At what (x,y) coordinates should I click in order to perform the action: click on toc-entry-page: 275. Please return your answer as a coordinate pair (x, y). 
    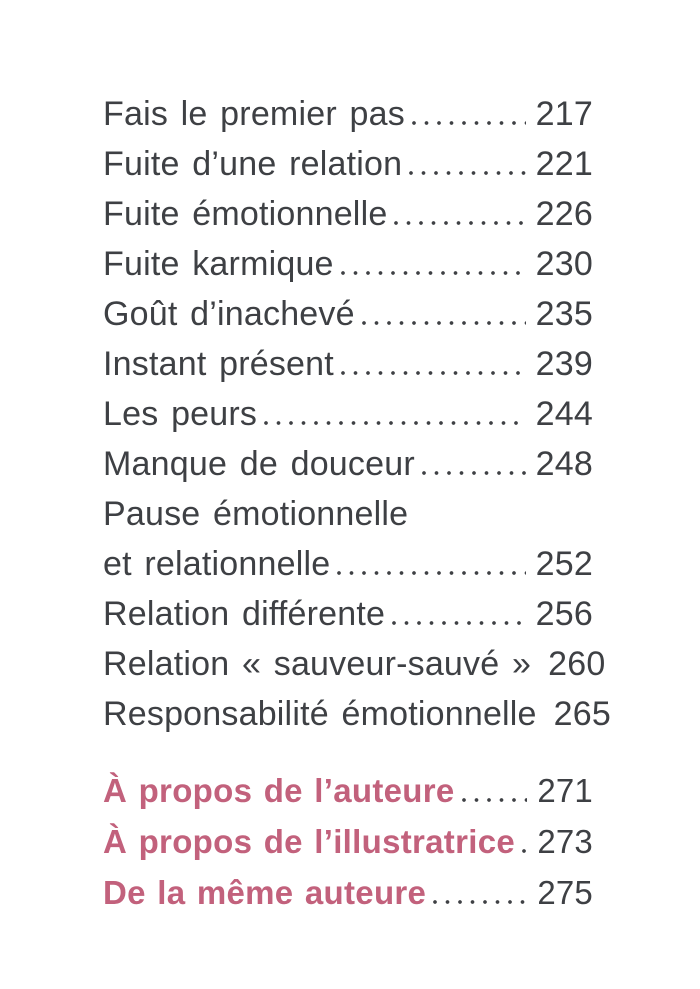
    Looking at the image, I should click on (565, 892).